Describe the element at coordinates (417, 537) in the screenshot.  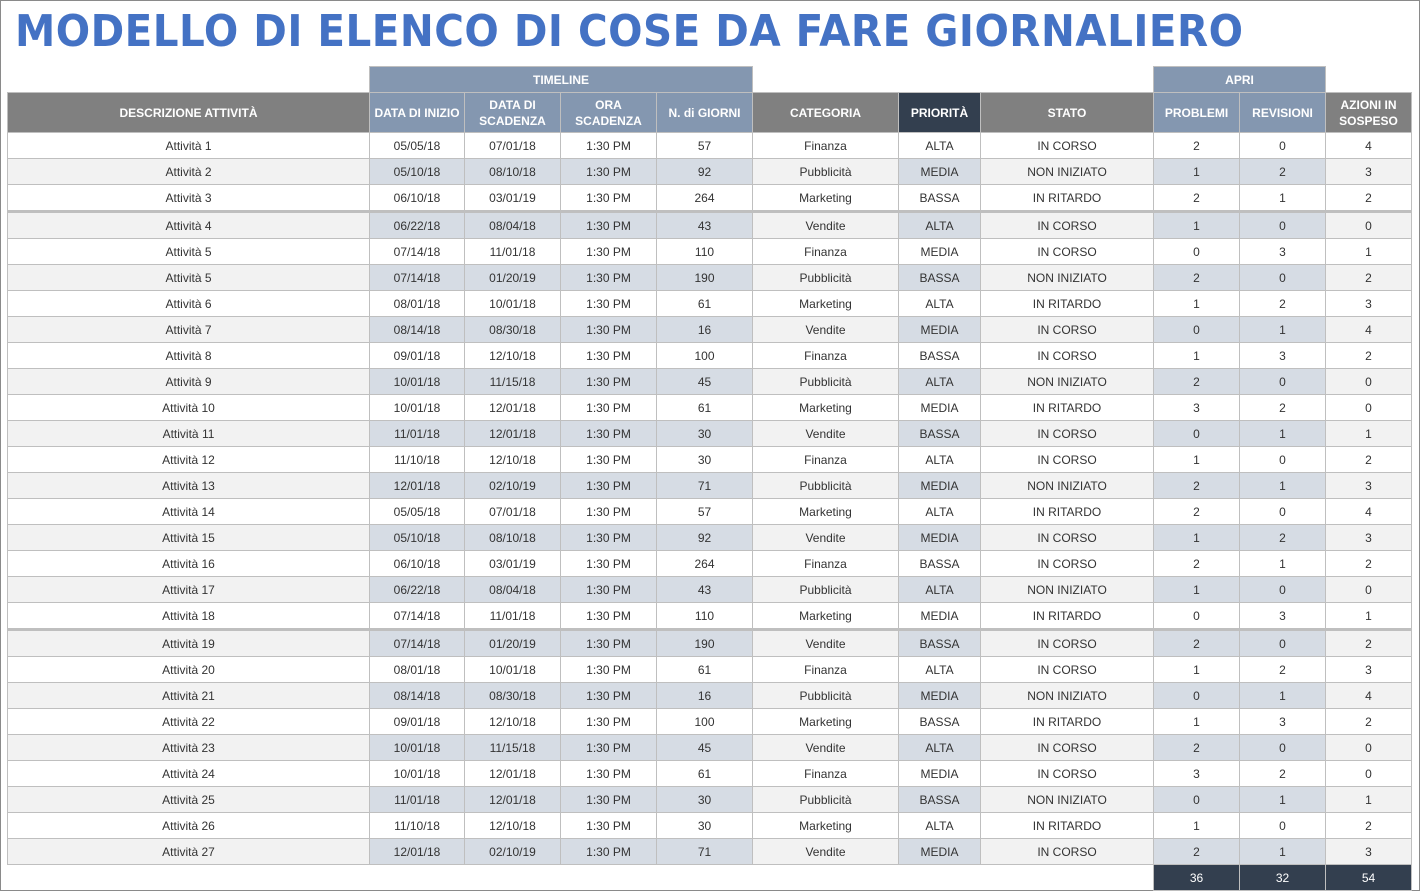
I see `cell-start: 05/10/18` at that location.